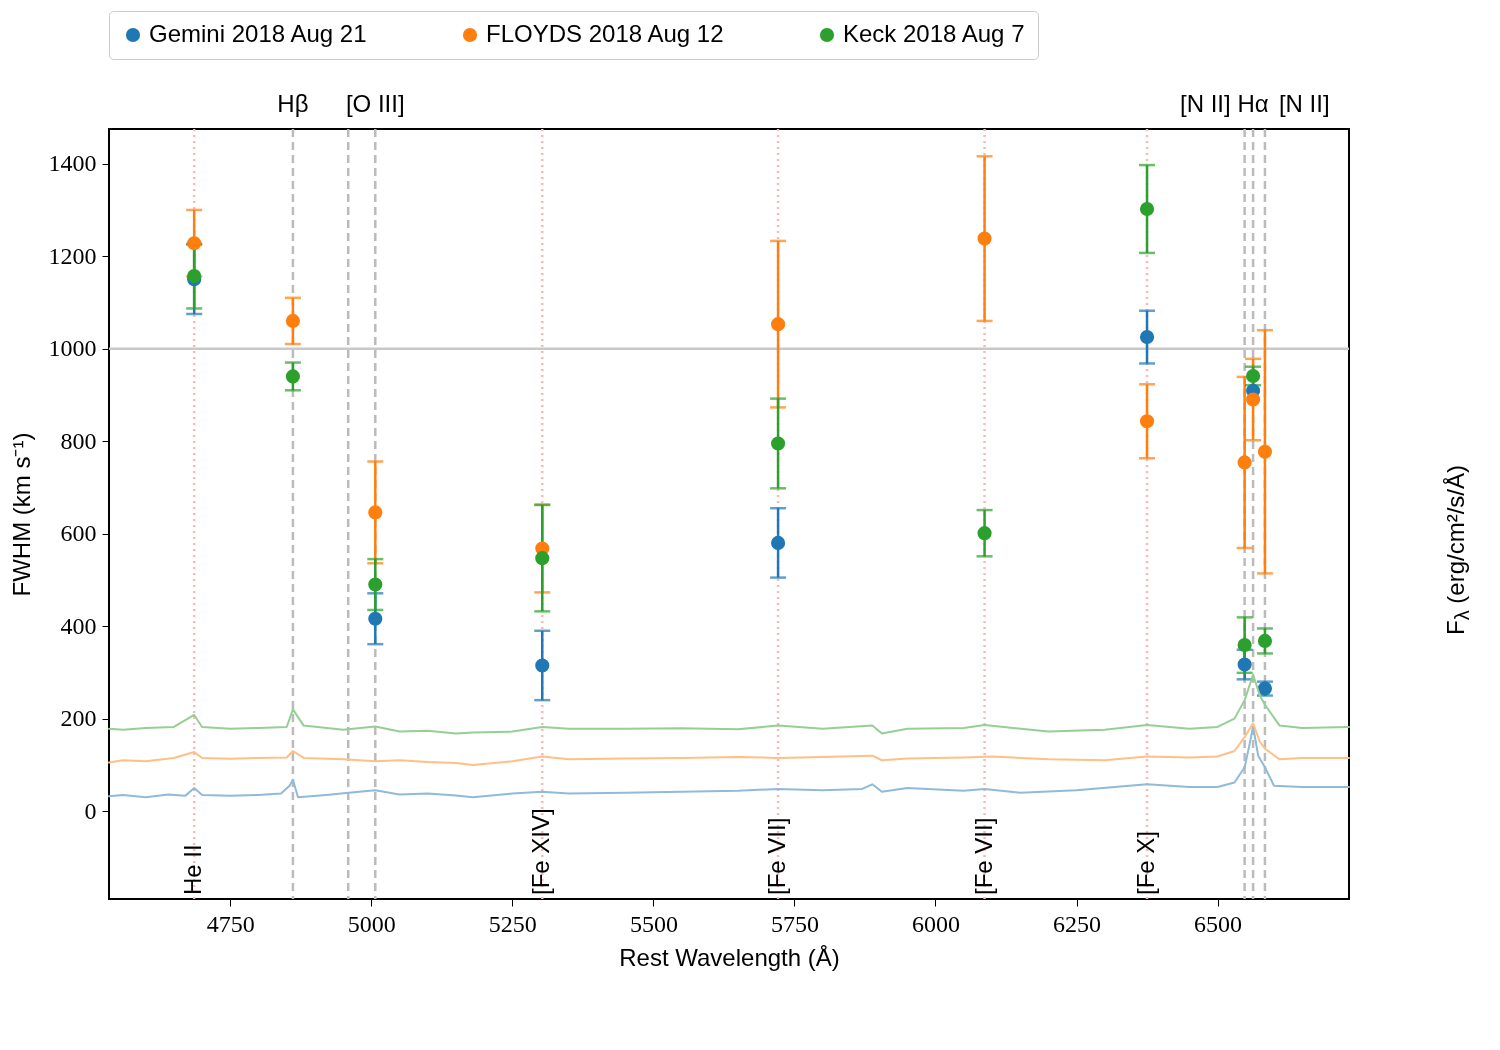 Image resolution: width=1500 pixels, height=1050 pixels. I want to click on x-axis-title: Rest Wavelength (Å), so click(729, 957).